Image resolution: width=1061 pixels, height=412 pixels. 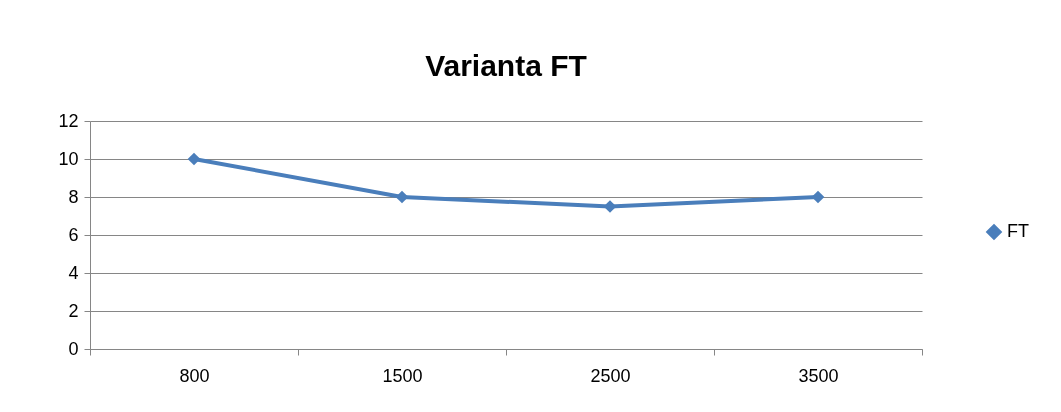 What do you see at coordinates (818, 375) in the screenshot?
I see `x-tick-label: 3500` at bounding box center [818, 375].